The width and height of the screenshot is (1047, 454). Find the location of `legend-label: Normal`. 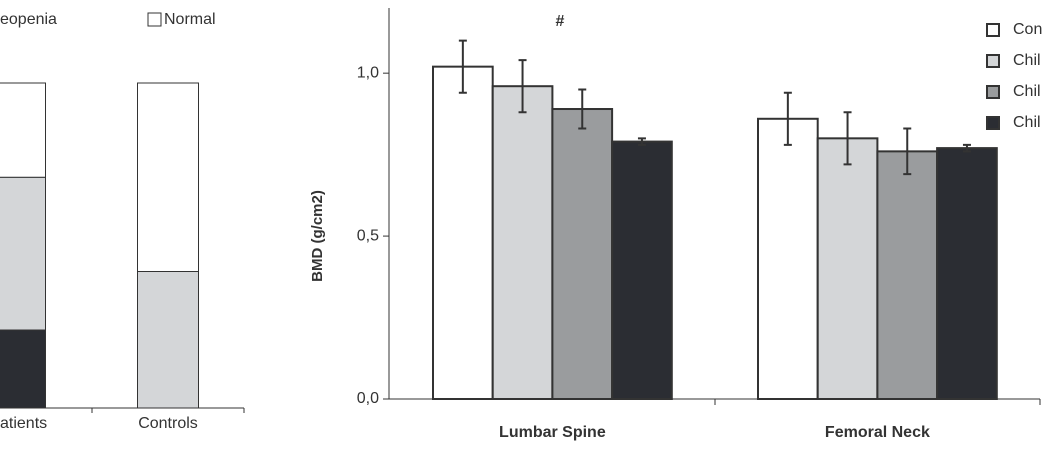

legend-label: Normal is located at coordinates (190, 19).